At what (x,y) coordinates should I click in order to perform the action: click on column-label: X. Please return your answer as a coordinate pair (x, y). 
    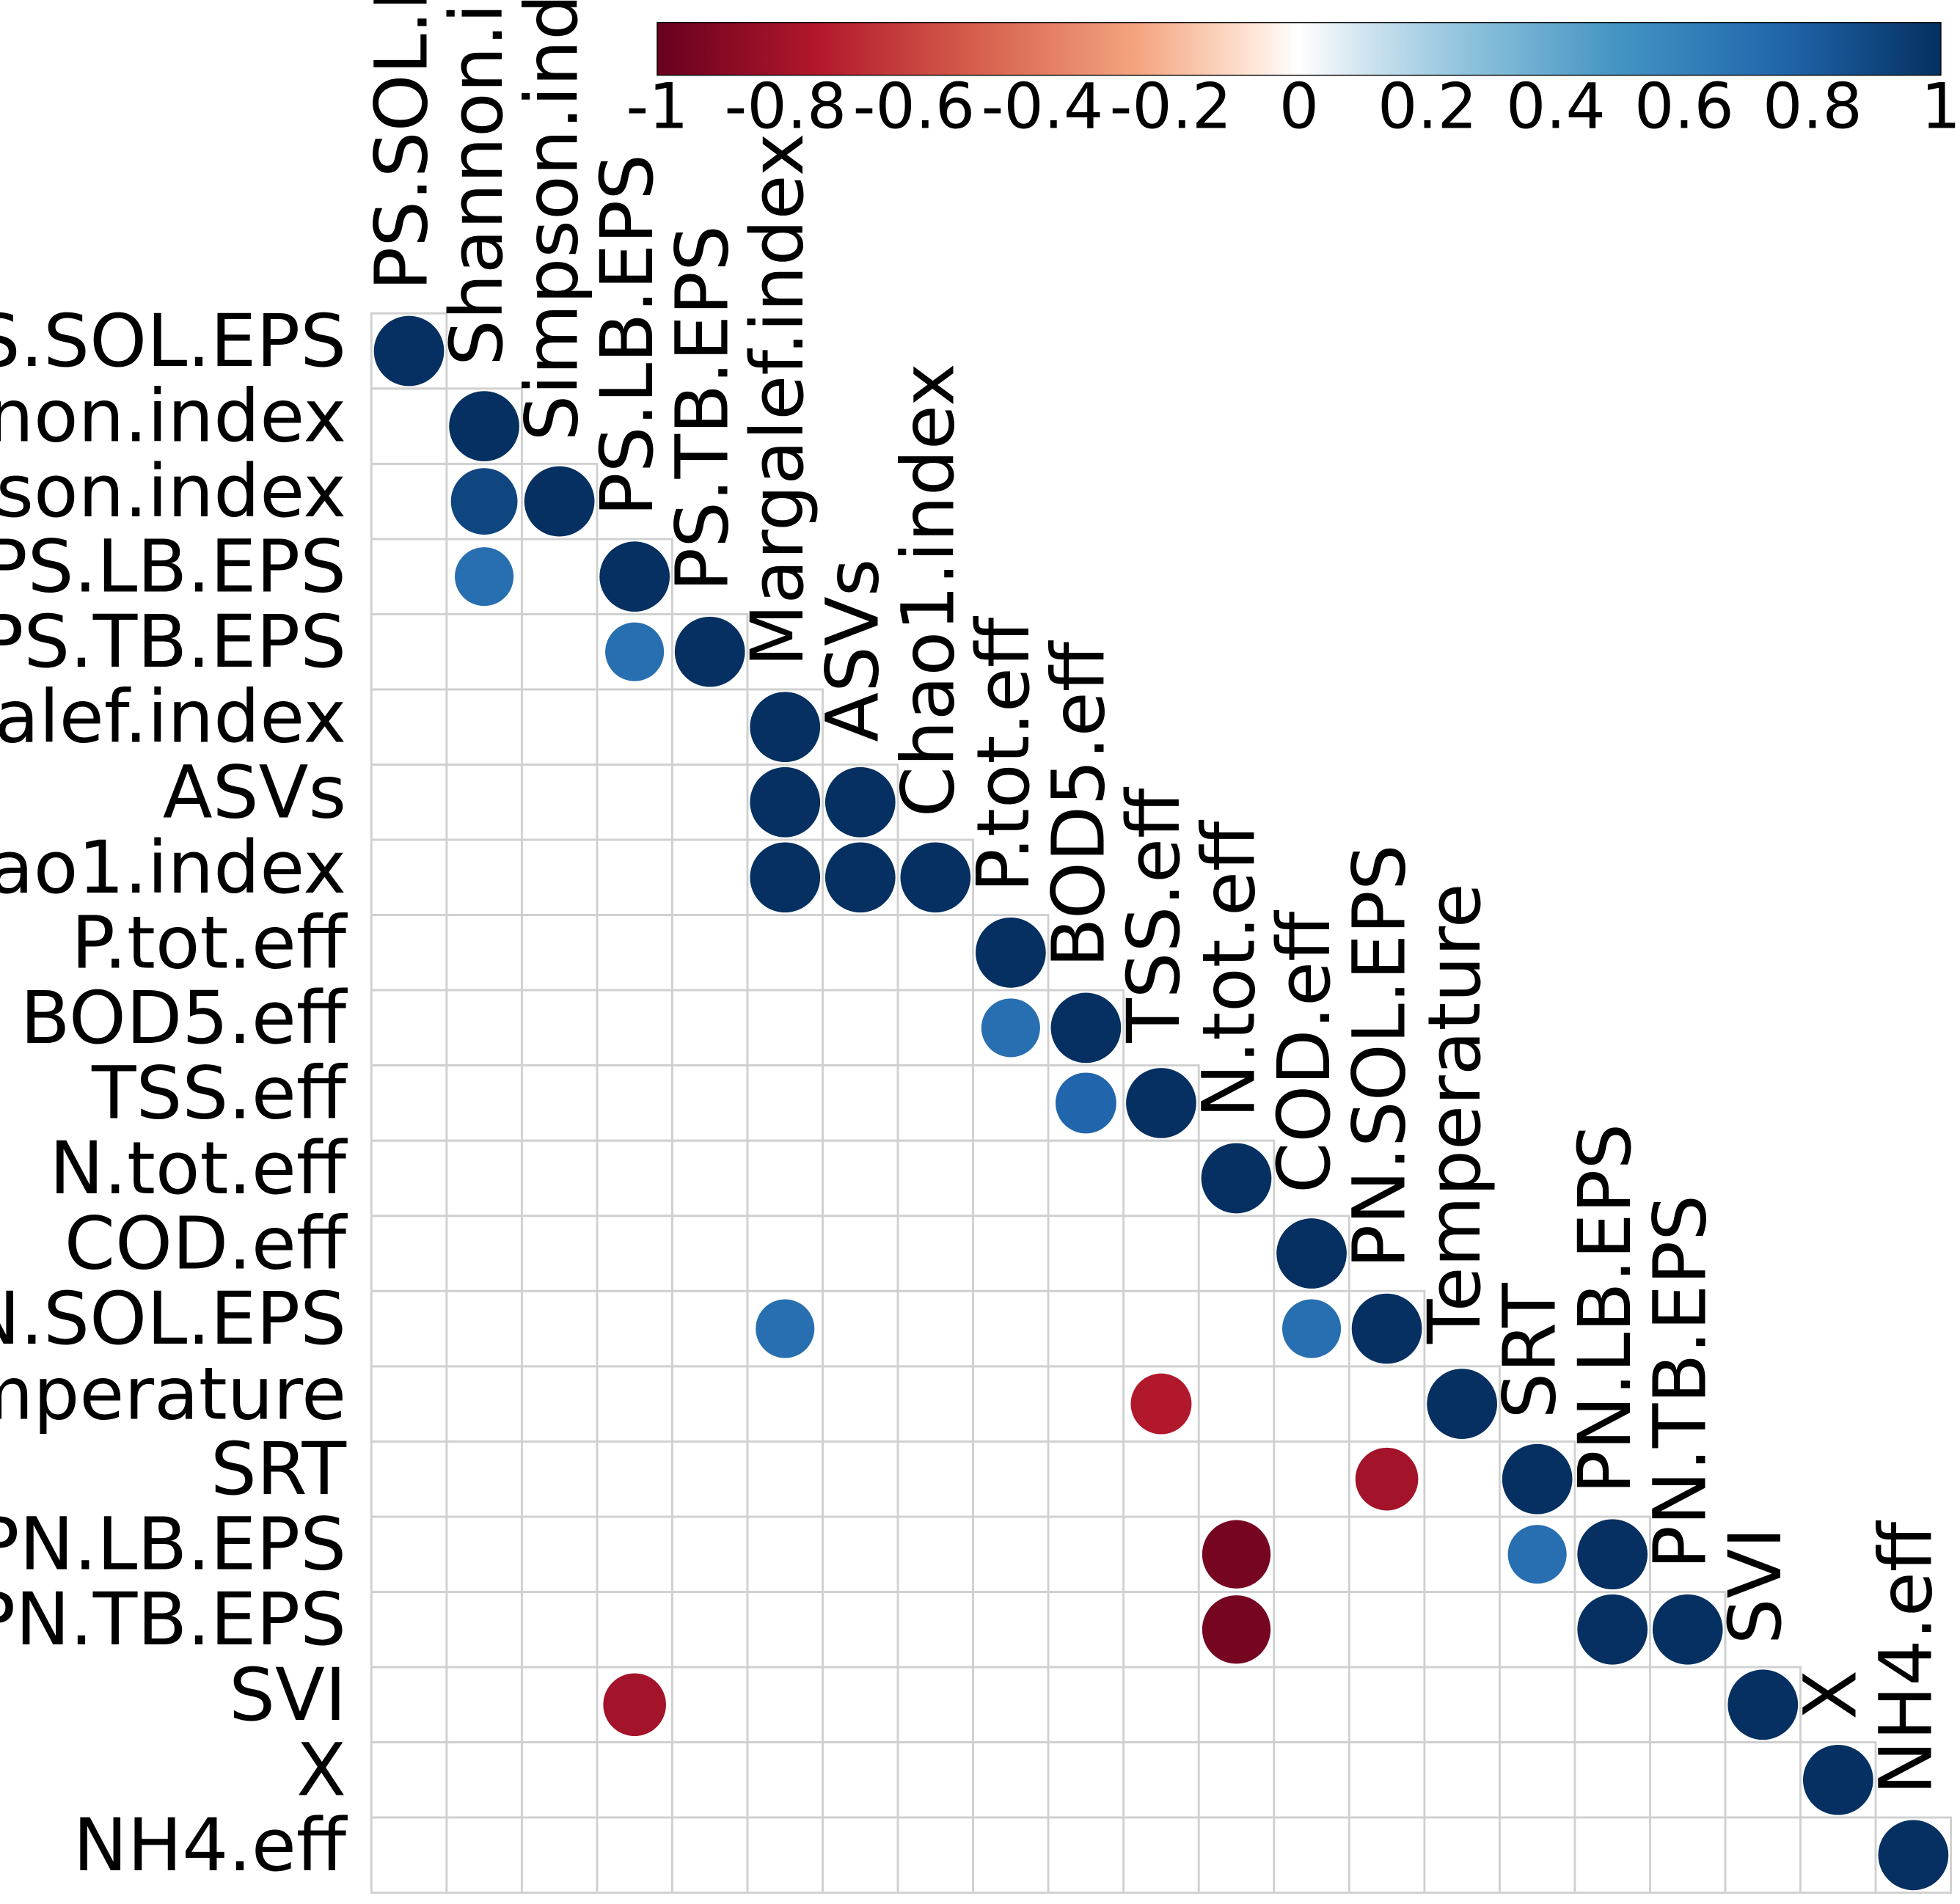
    Looking at the image, I should click on (1831, 1695).